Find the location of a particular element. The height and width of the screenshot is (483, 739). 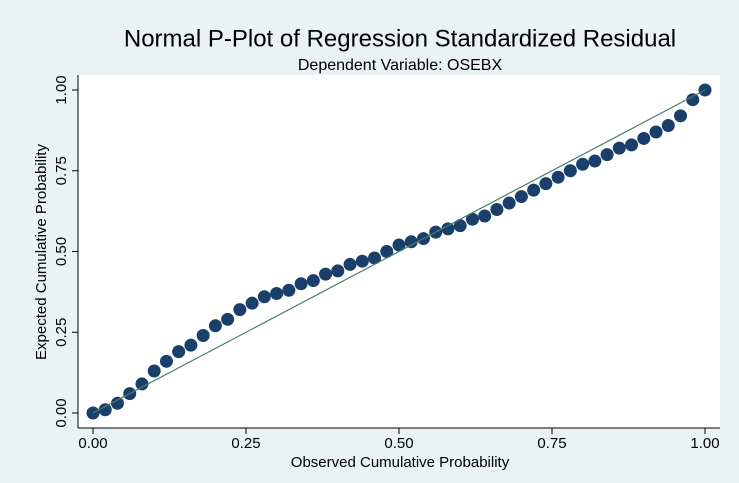

x-tick-label: 0.00 is located at coordinates (92, 443).